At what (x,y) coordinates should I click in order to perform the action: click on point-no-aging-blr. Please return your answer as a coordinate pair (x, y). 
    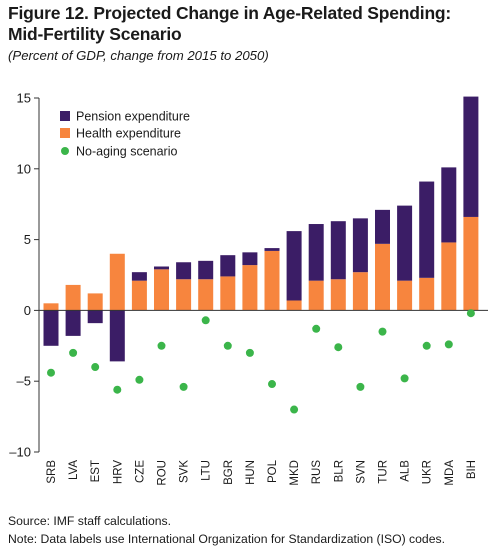
    Looking at the image, I should click on (338, 347).